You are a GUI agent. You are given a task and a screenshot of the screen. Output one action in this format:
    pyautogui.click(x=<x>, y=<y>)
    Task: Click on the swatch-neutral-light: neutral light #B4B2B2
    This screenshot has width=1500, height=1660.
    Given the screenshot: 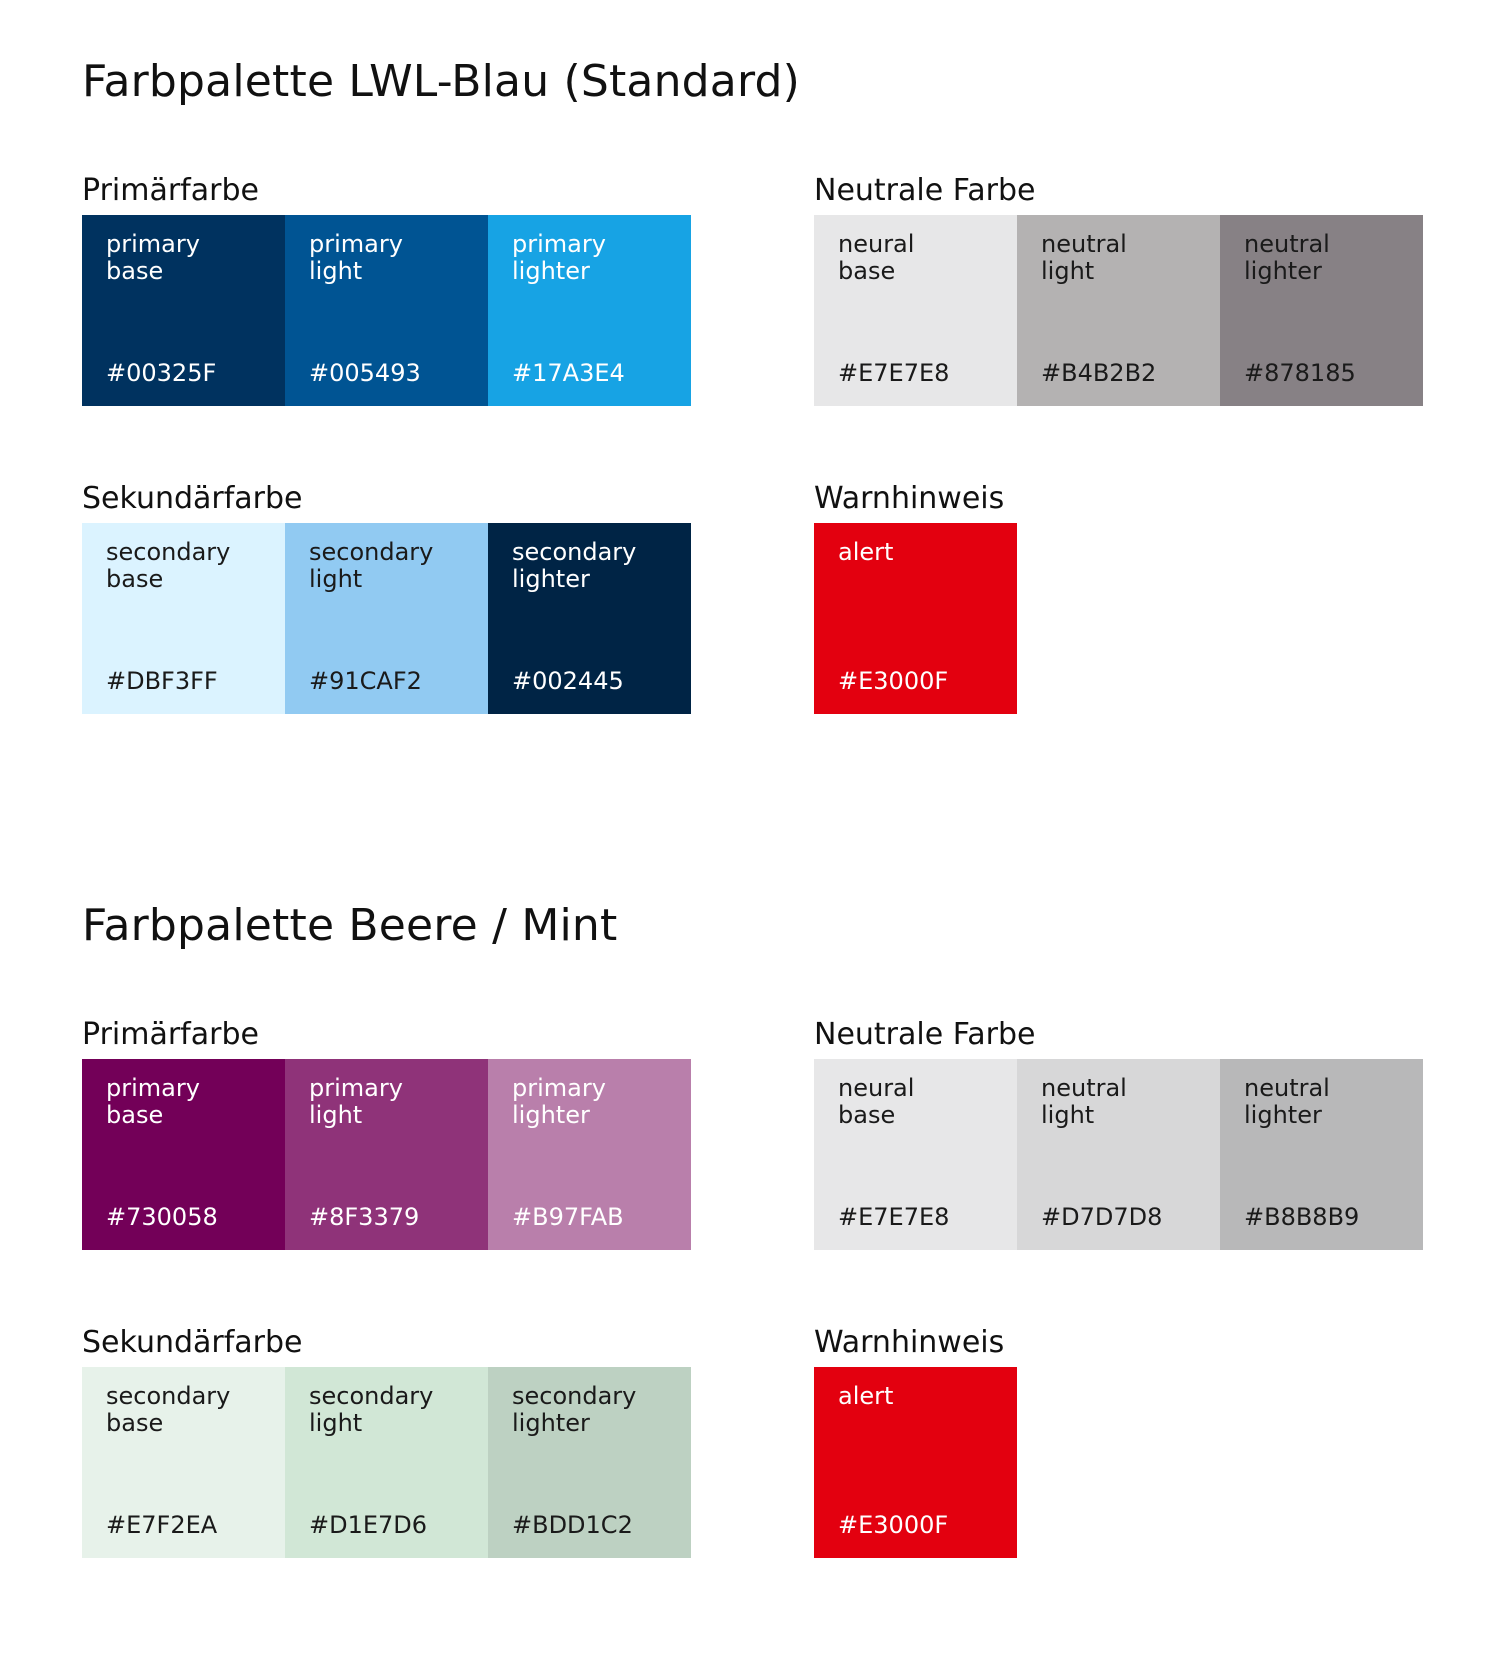 What is the action you would take?
    pyautogui.click(x=1118, y=310)
    